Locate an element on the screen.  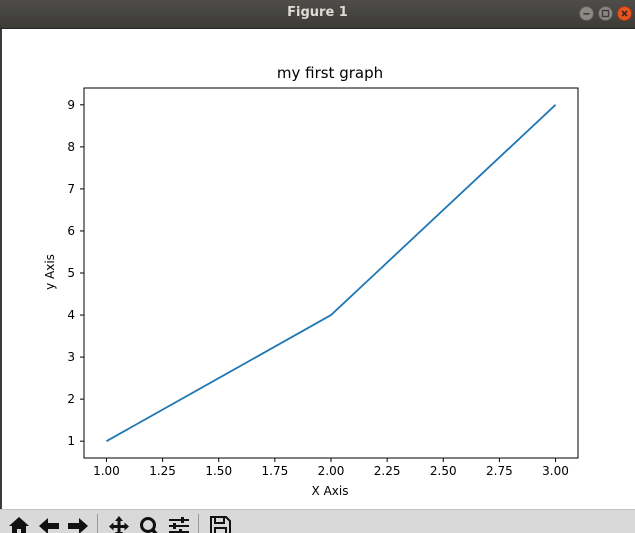
arrow-left-icon is located at coordinates (49, 525).